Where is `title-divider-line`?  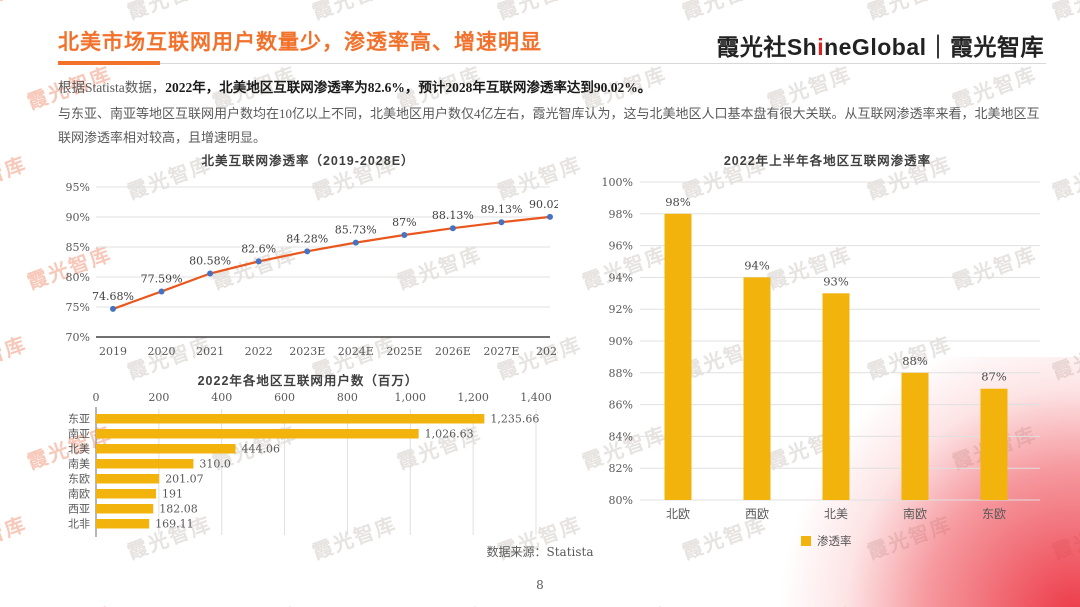
title-divider-line is located at coordinates (552, 63).